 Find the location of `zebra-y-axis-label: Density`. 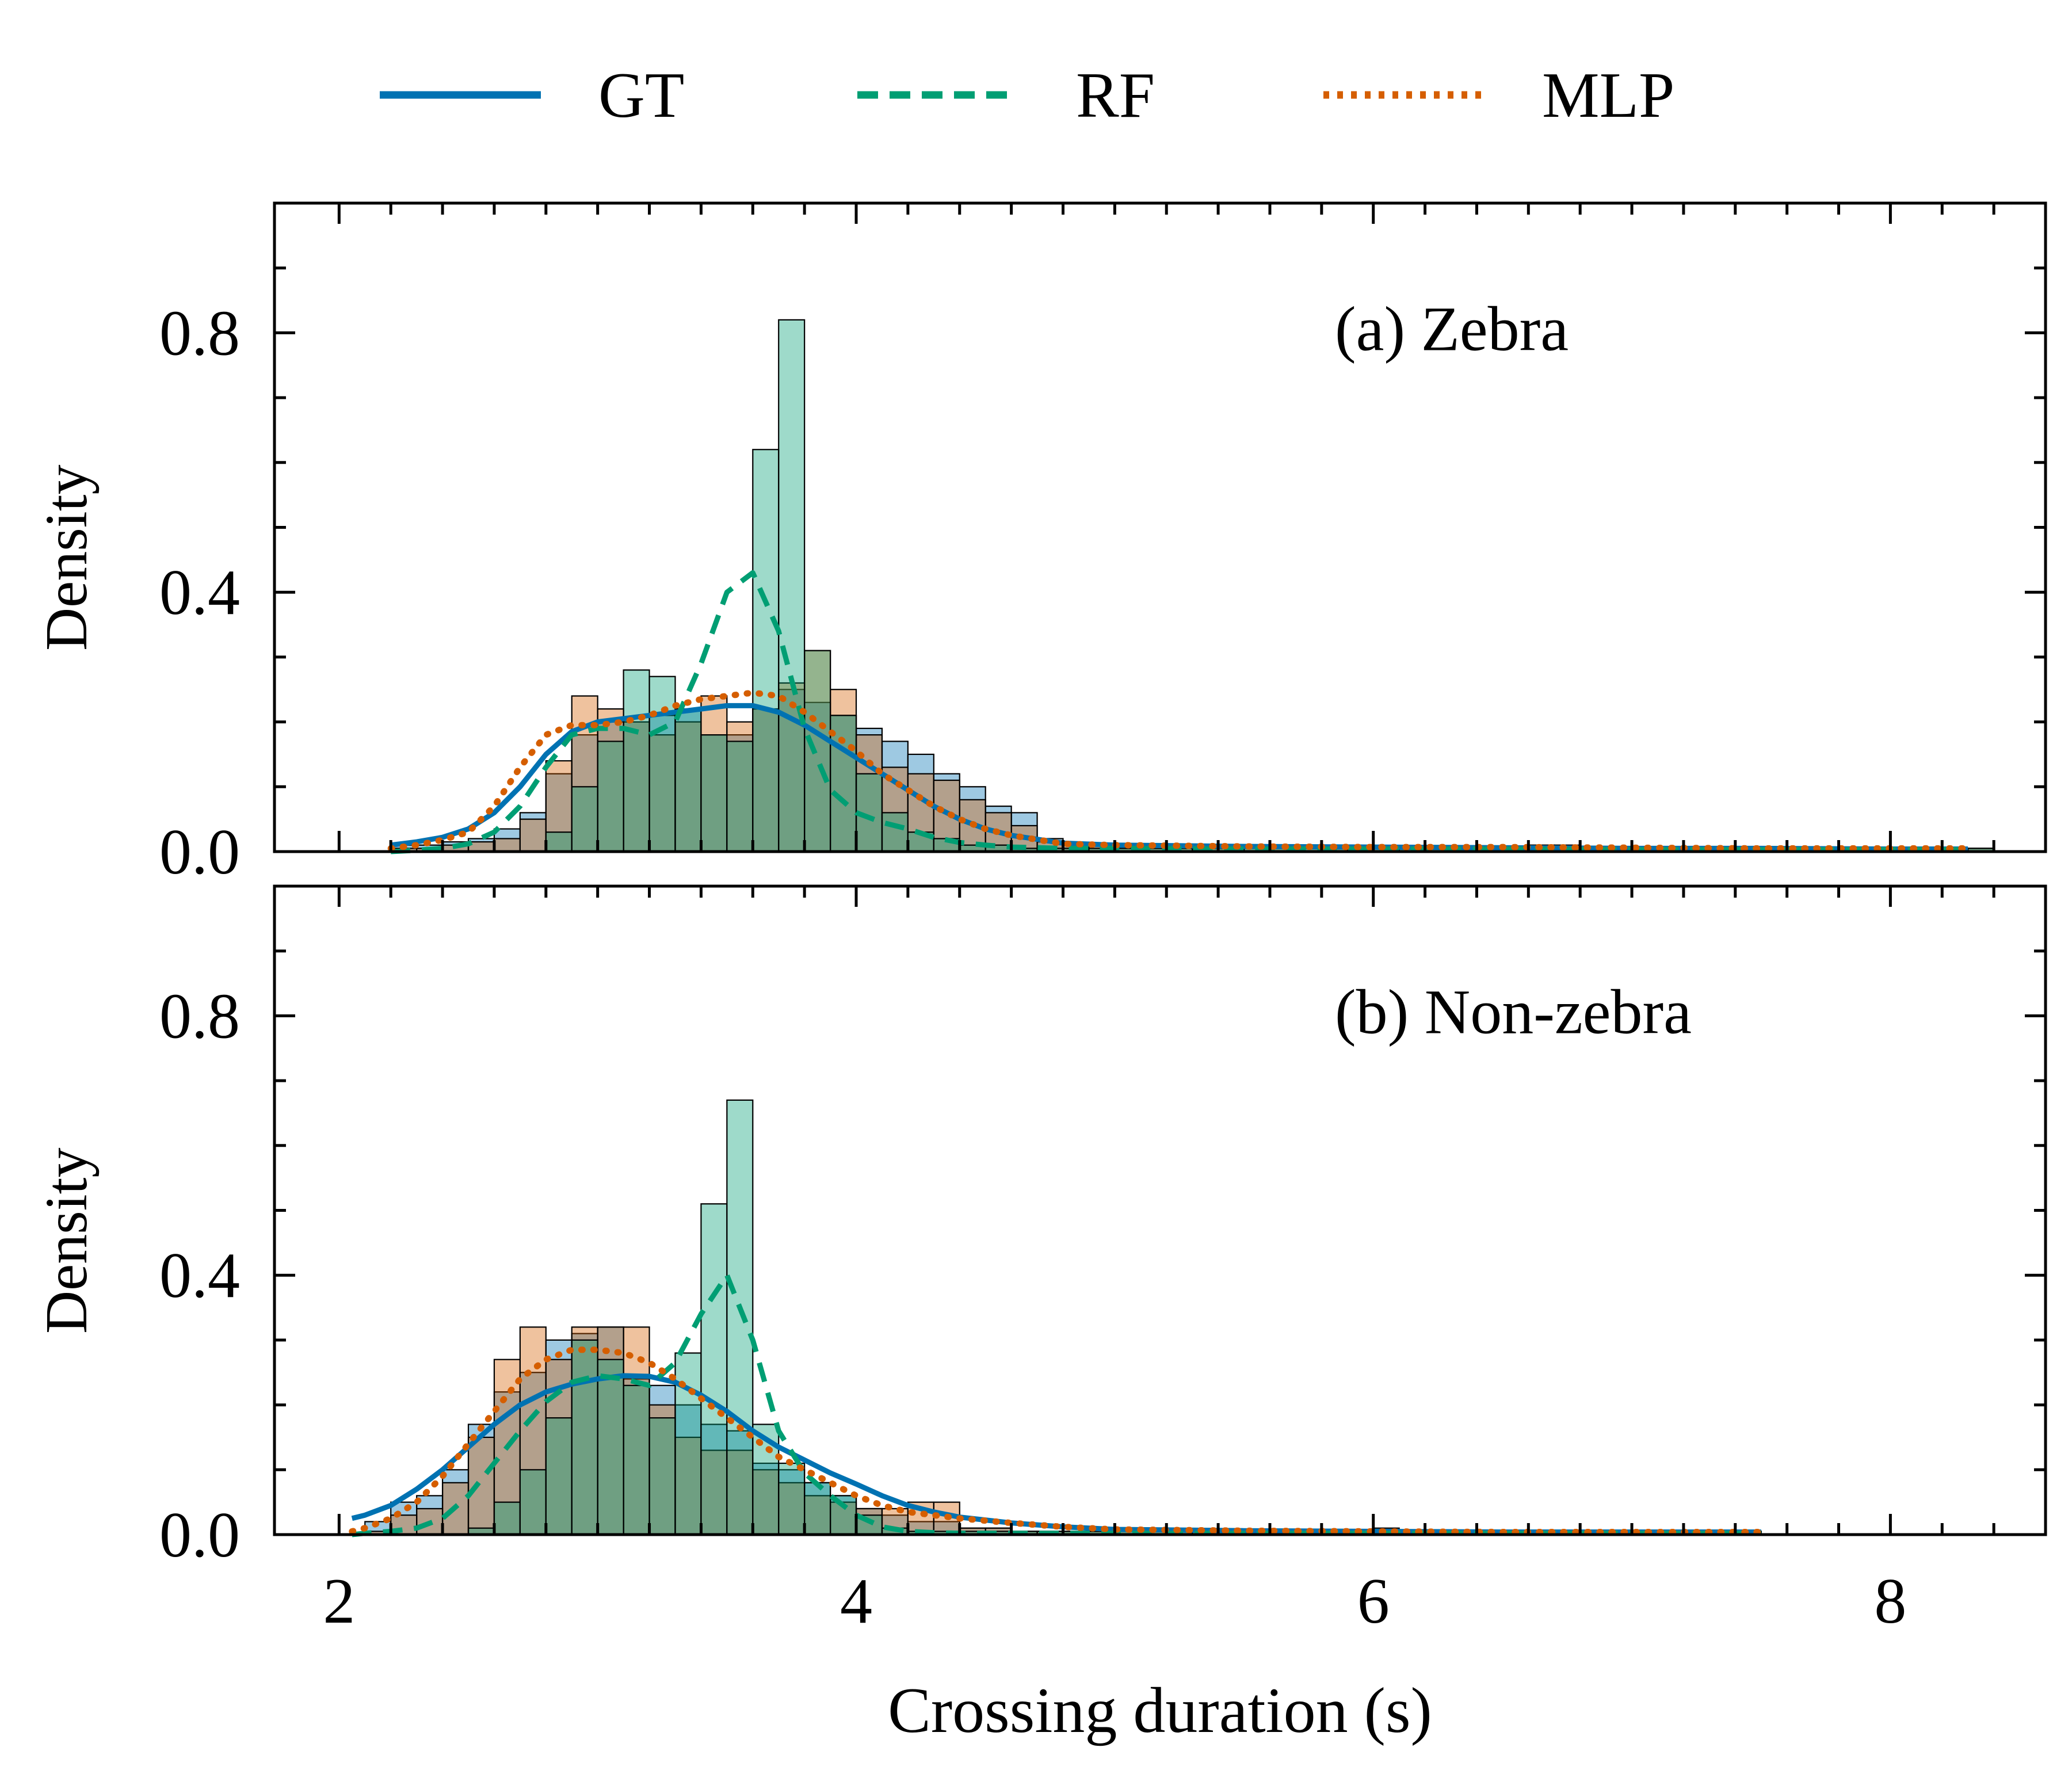

zebra-y-axis-label: Density is located at coordinates (66, 558).